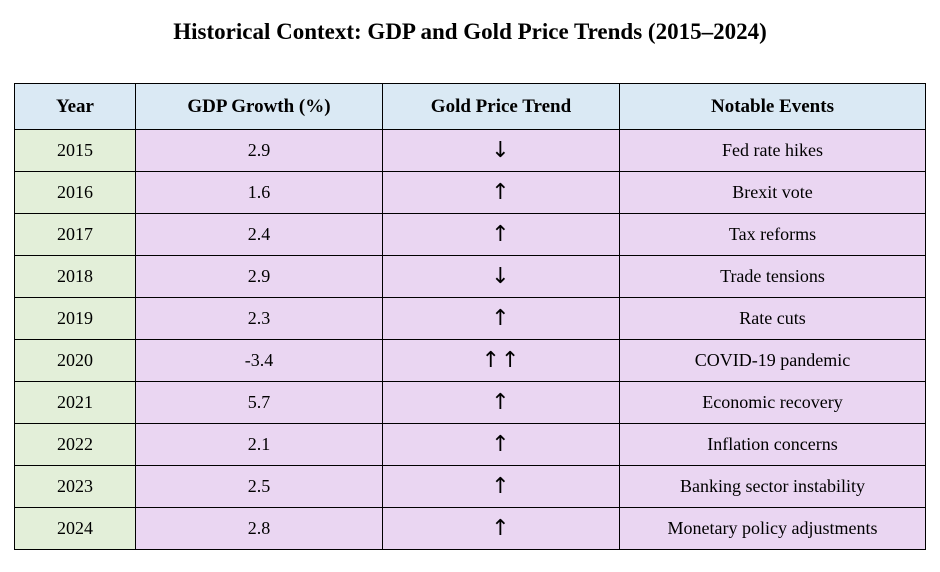 Image resolution: width=940 pixels, height=572 pixels. I want to click on gdp-growth-cell: 5.7, so click(259, 402).